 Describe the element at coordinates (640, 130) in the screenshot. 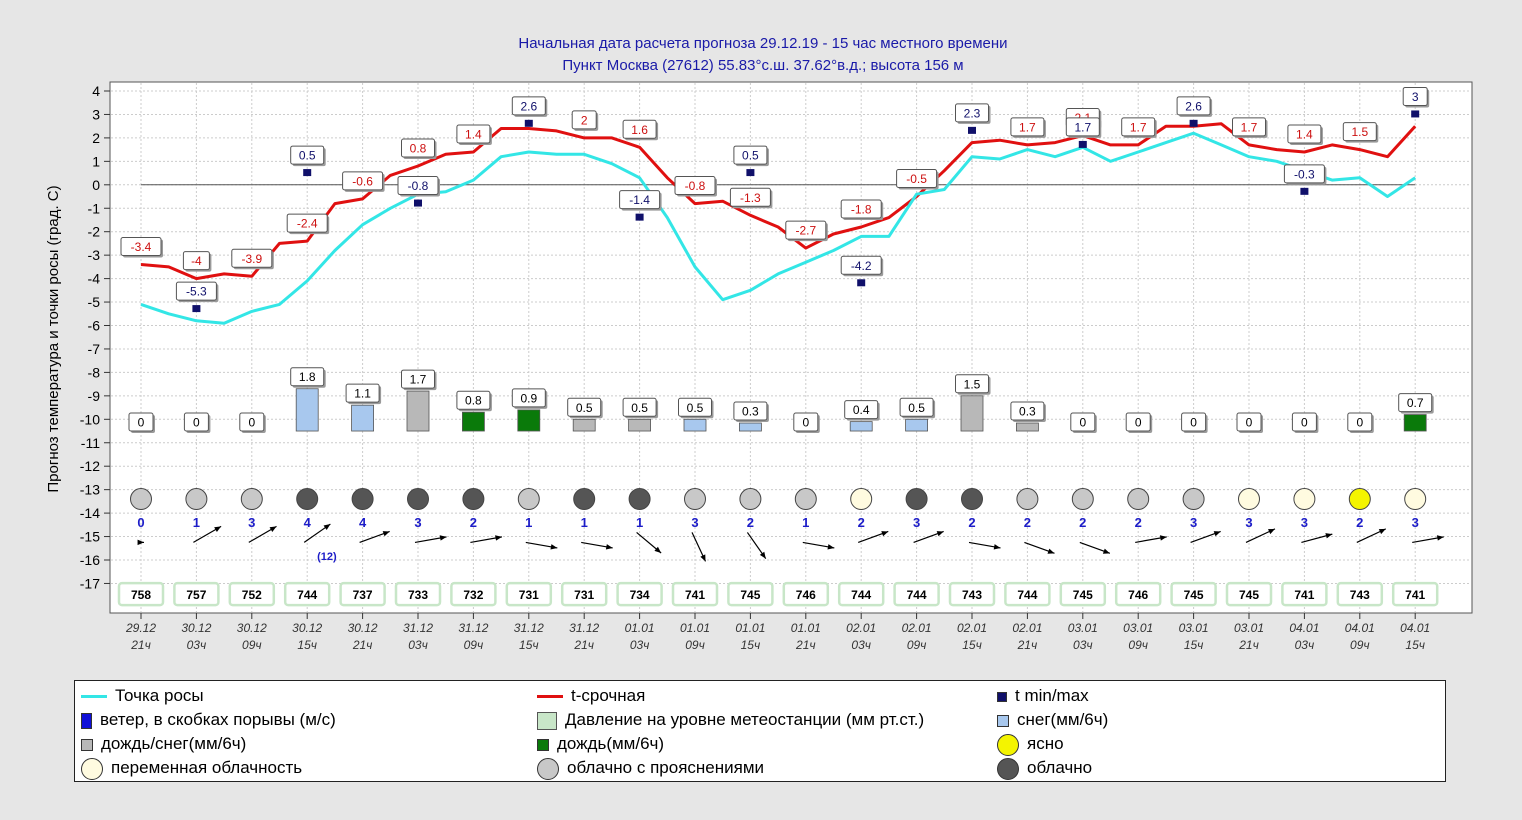

I see `temp-label: 1.6` at that location.